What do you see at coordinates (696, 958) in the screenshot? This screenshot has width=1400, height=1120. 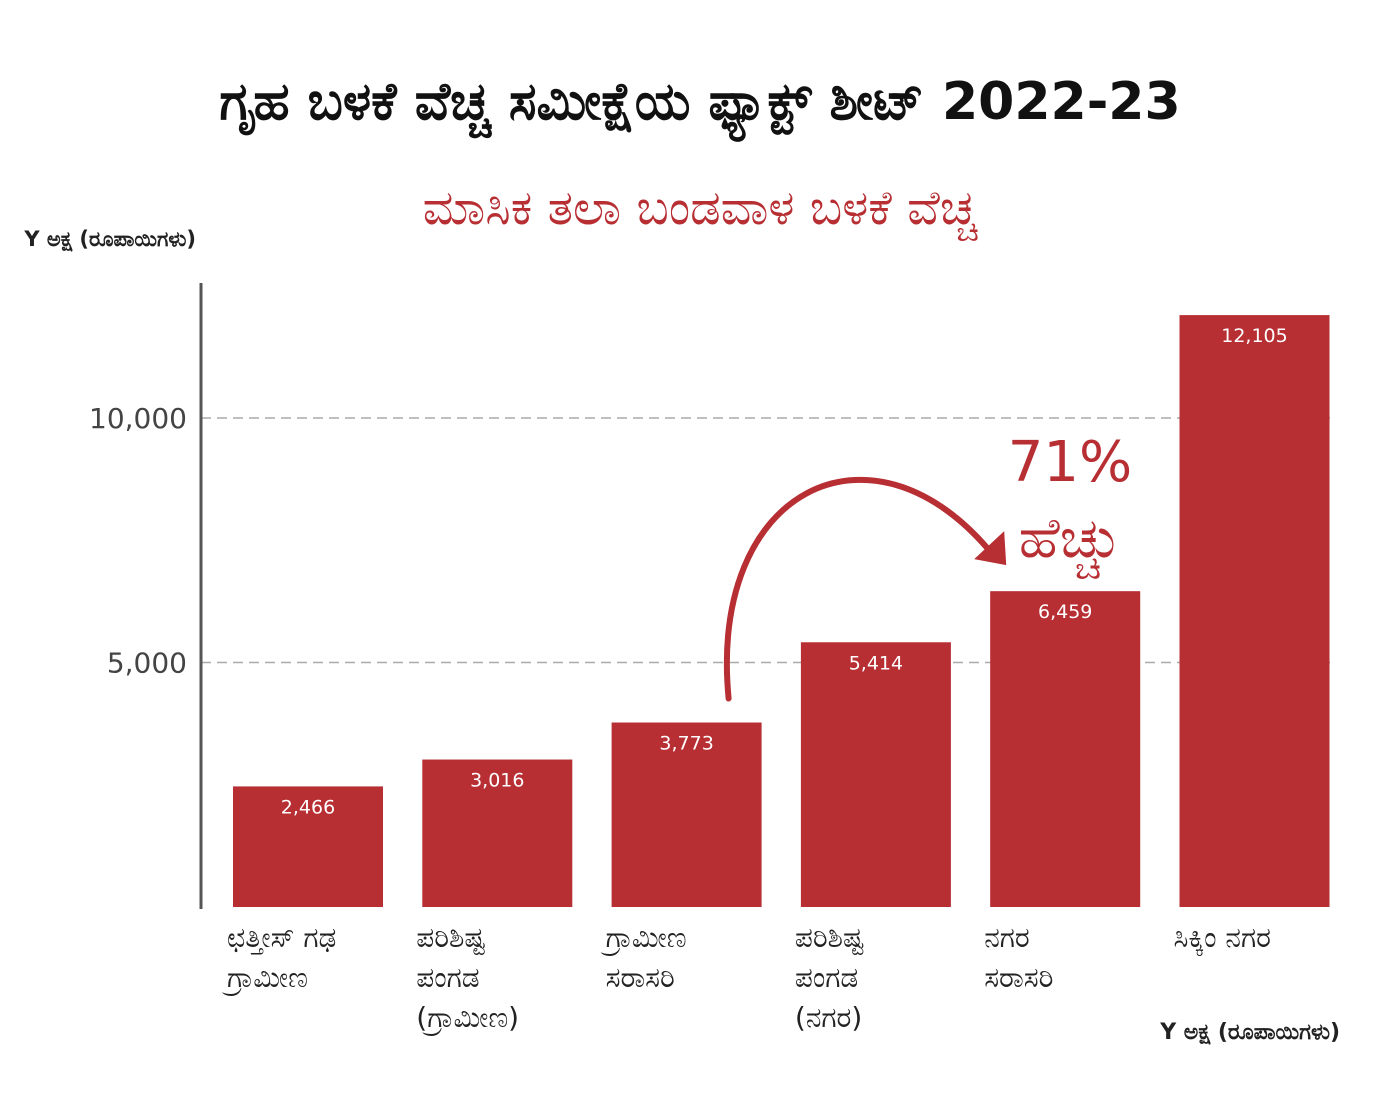 I see `x-tick-label: ಗ್ರಾಮೀಣ ಸರಾಸರಿ` at bounding box center [696, 958].